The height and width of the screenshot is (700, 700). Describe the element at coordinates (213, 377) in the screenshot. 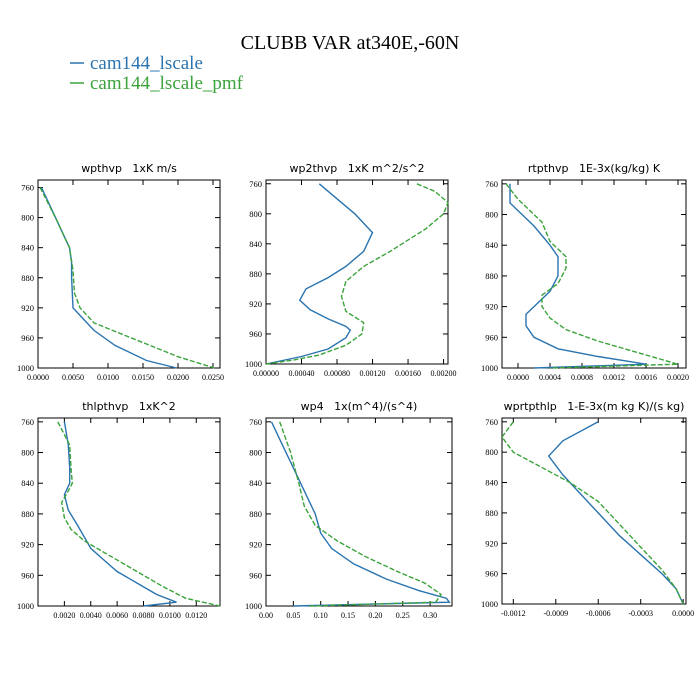

I see `x-tick-label: 0.0250` at that location.